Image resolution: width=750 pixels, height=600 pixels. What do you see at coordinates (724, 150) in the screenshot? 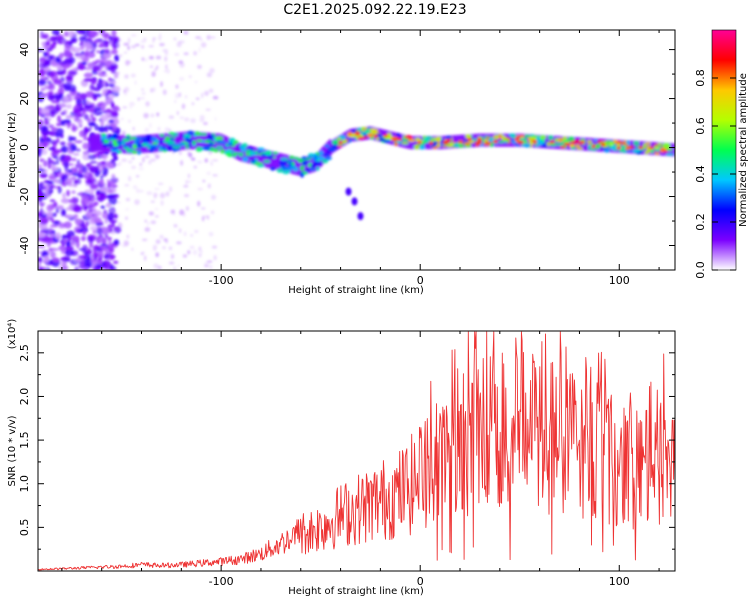
I see `colorbar-scale` at bounding box center [724, 150].